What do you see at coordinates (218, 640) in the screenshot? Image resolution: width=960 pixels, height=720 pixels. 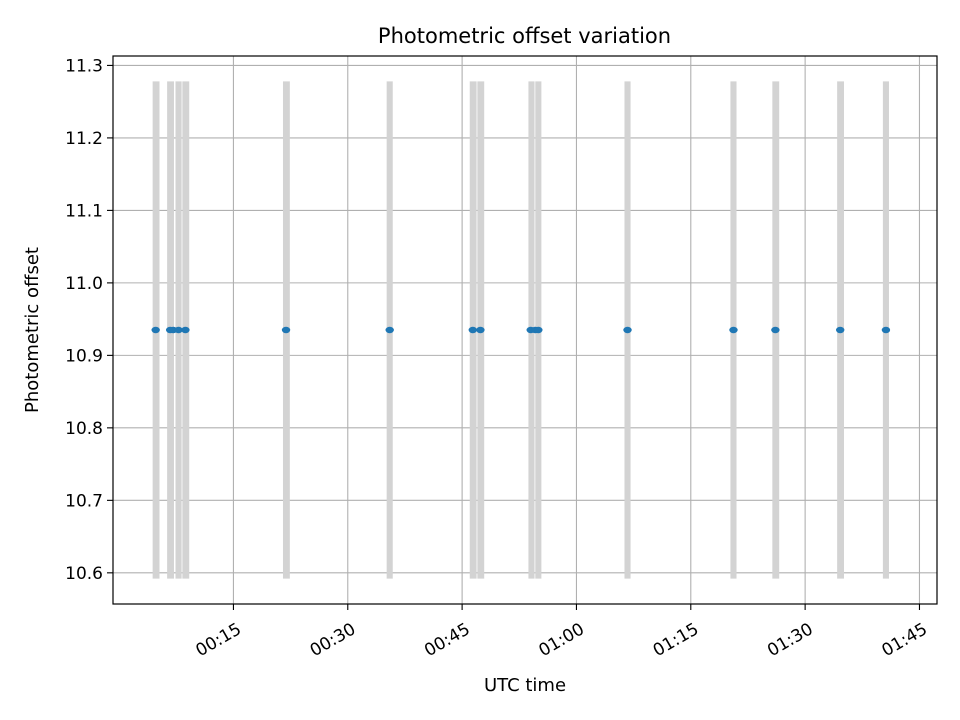 I see `x-tick-label: 00:15` at bounding box center [218, 640].